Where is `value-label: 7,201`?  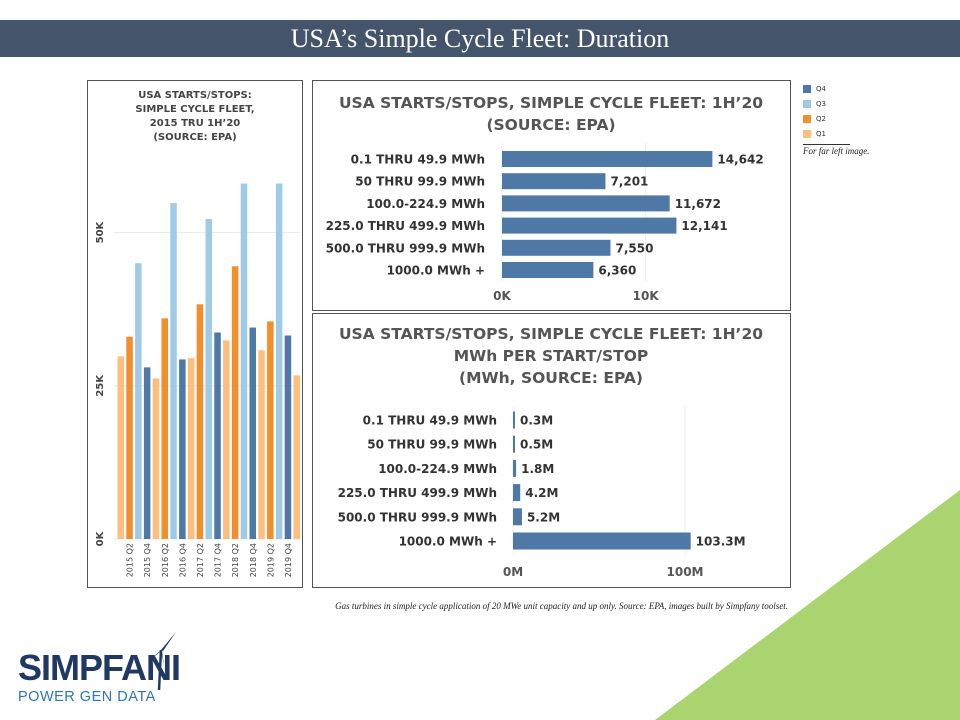
value-label: 7,201 is located at coordinates (629, 182).